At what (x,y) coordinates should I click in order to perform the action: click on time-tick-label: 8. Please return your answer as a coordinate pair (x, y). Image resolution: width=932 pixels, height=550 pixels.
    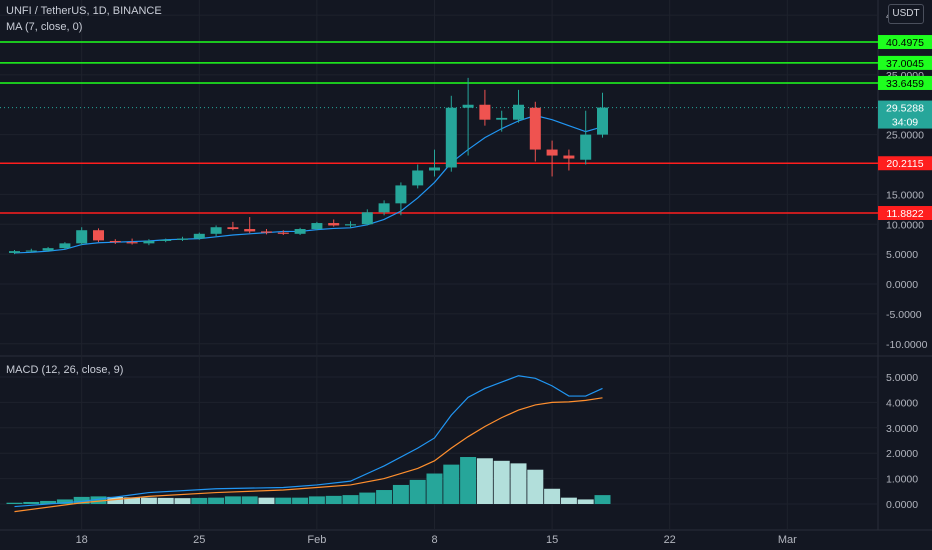
    Looking at the image, I should click on (434, 540).